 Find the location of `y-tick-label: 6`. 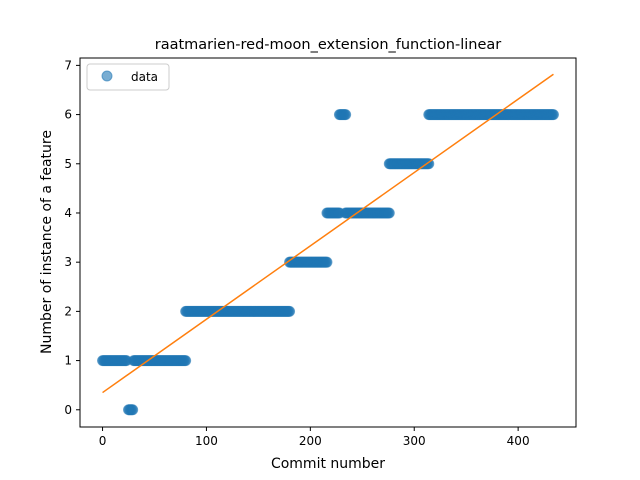

y-tick-label: 6 is located at coordinates (68, 115).